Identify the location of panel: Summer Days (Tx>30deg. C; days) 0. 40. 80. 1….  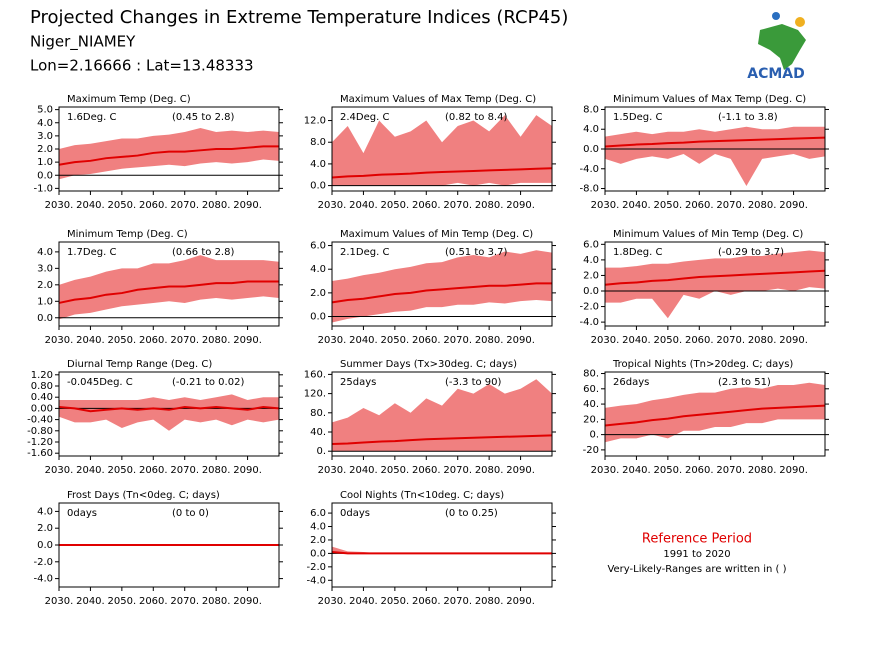
(430, 417).